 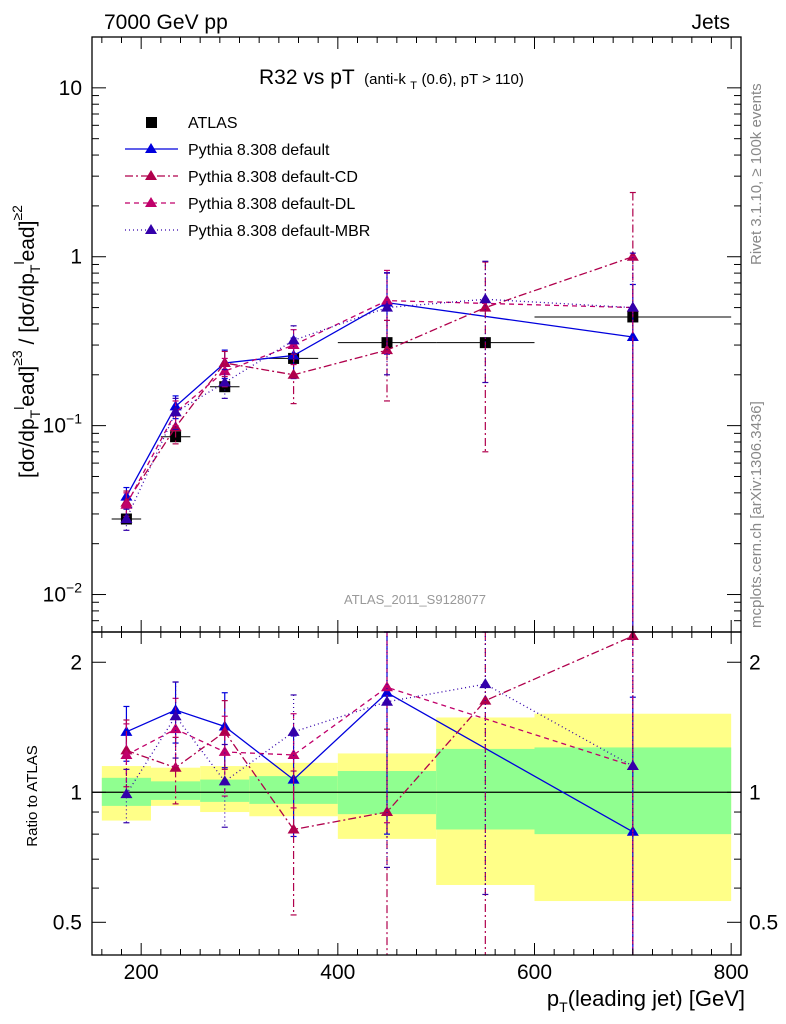 What do you see at coordinates (307, 77) in the screenshot?
I see `main-title-text: R32 vs pT` at bounding box center [307, 77].